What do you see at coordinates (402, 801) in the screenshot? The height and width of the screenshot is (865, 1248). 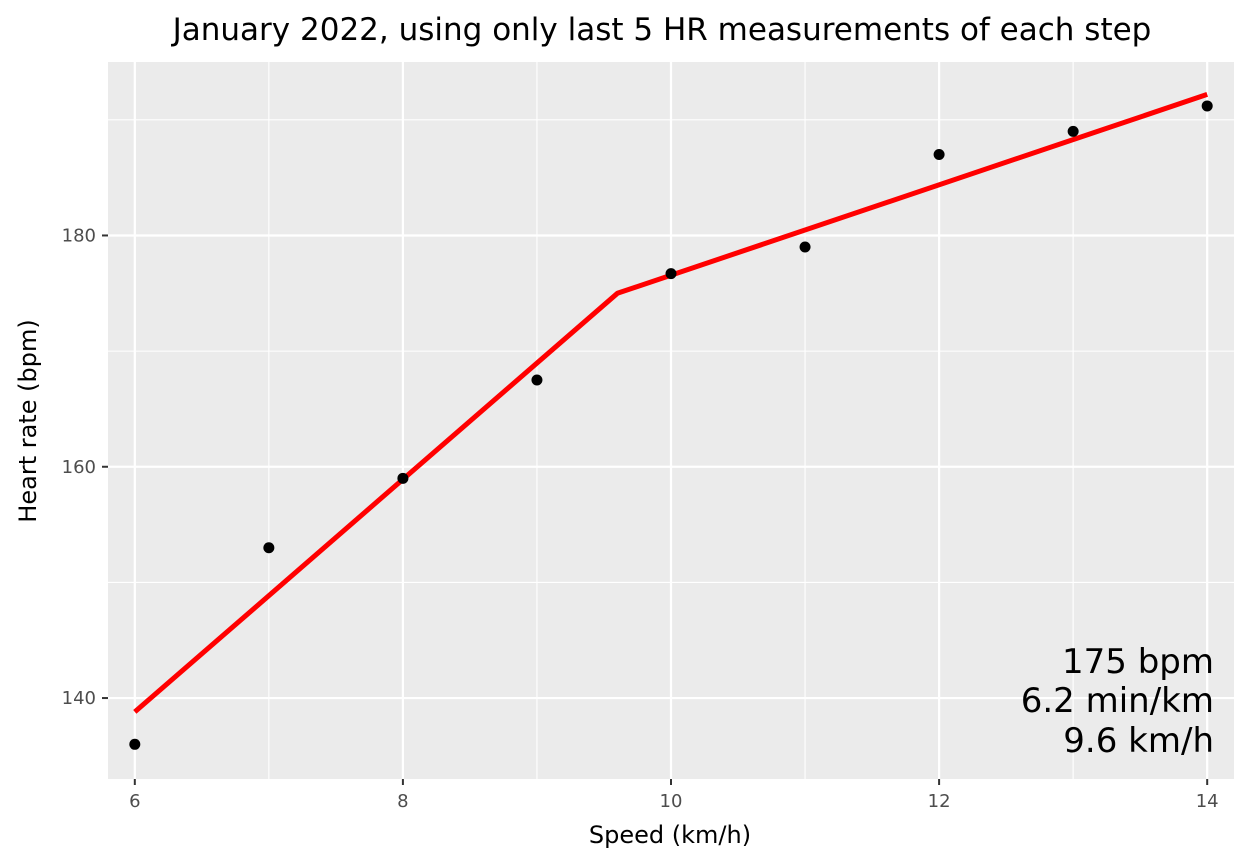 I see `x-tick-label: 8` at bounding box center [402, 801].